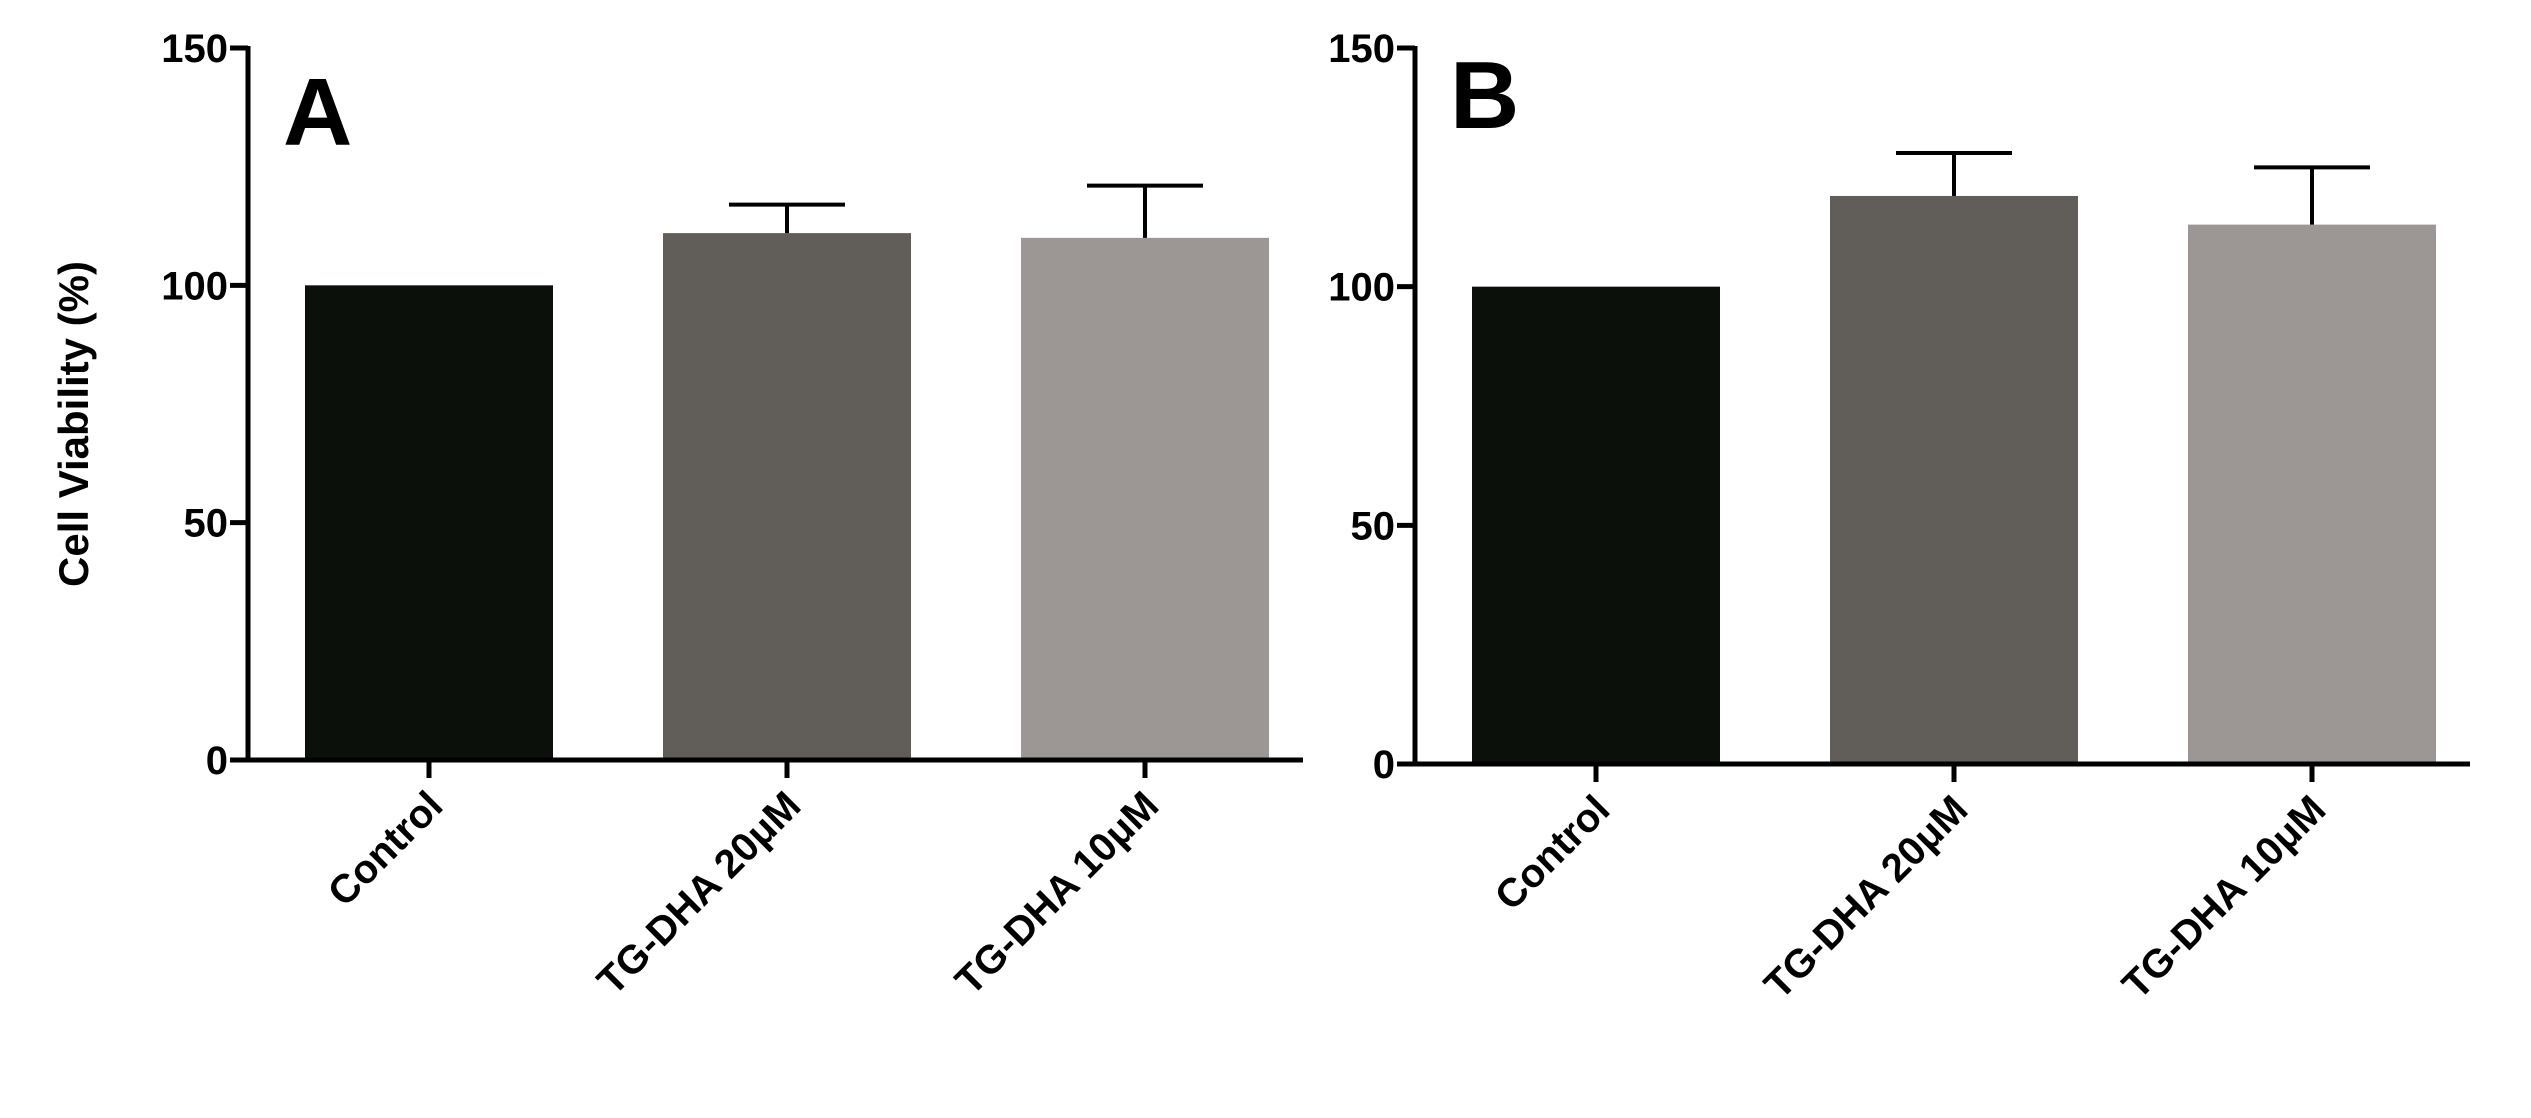 This screenshot has height=1118, width=2531. Describe the element at coordinates (1361, 49) in the screenshot. I see `panel-b-ytick-label-150: 150` at that location.